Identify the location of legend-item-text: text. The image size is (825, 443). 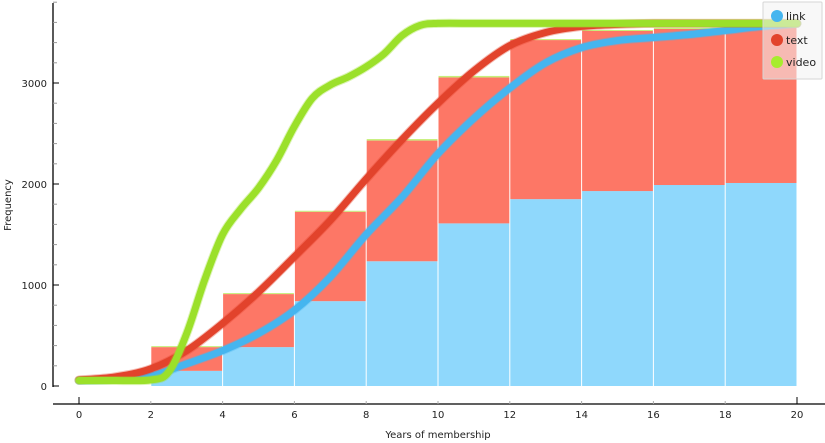
(789, 40).